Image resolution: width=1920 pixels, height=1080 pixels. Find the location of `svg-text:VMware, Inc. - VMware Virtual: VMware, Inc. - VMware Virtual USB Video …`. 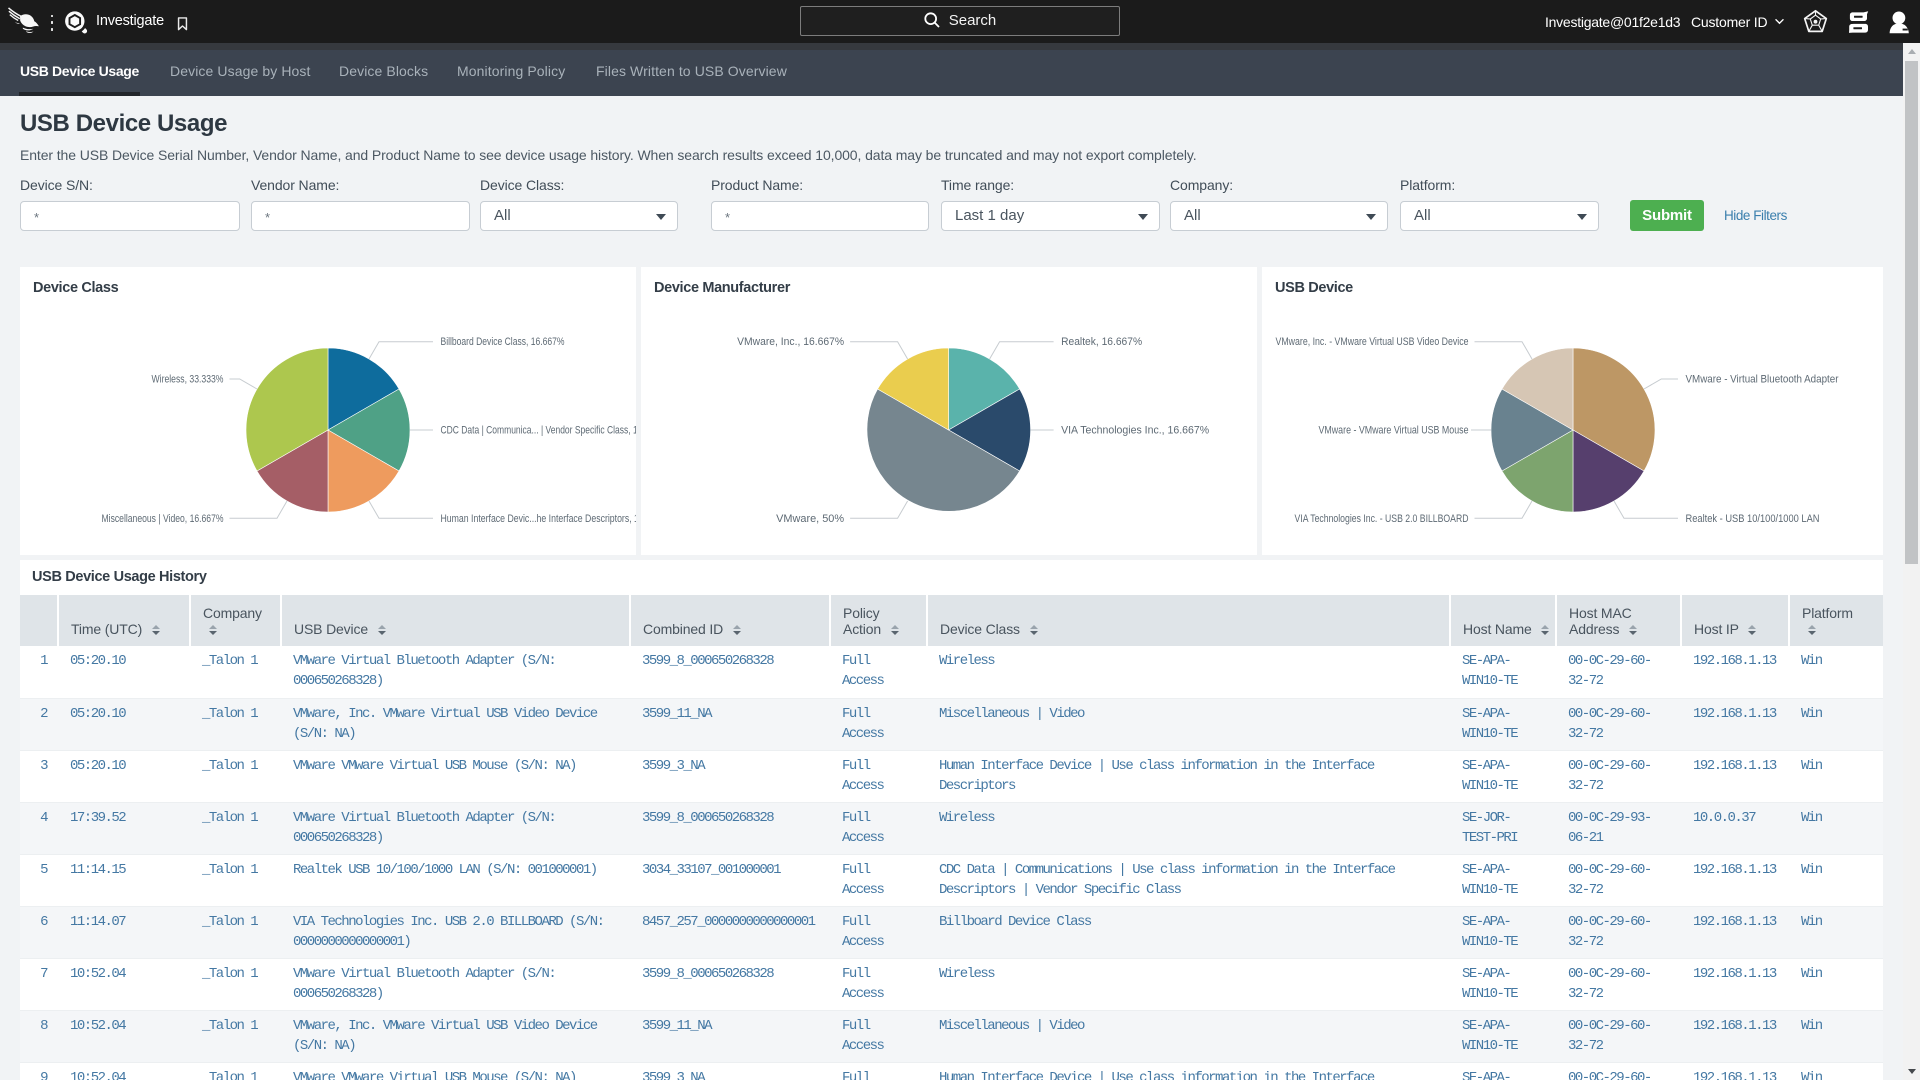

svg-text:VMware, Inc. - VMware Virtual: VMware, Inc. - VMware Virtual USB Video … is located at coordinates (1372, 342).